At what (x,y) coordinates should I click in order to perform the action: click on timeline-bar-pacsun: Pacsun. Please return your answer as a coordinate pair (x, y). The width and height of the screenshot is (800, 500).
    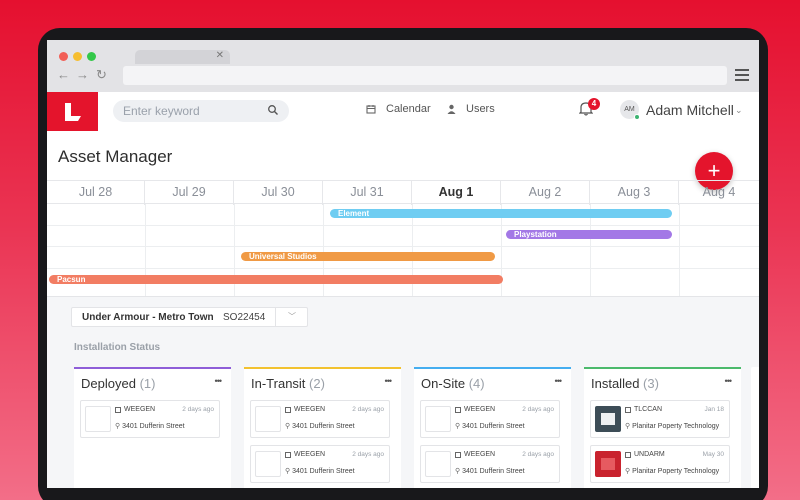
    Looking at the image, I should click on (276, 279).